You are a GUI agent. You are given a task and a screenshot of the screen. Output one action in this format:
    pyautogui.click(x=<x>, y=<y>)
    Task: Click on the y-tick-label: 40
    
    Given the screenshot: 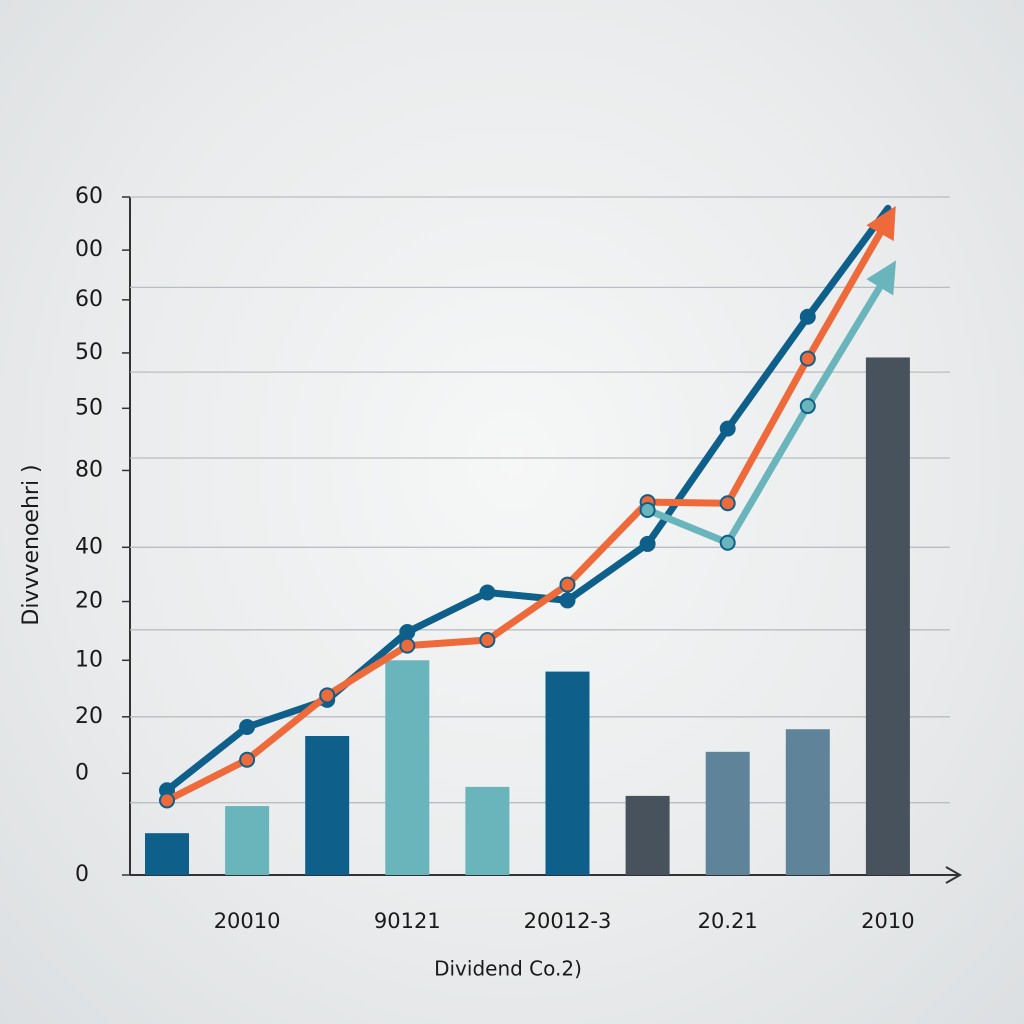 What is the action you would take?
    pyautogui.click(x=89, y=546)
    